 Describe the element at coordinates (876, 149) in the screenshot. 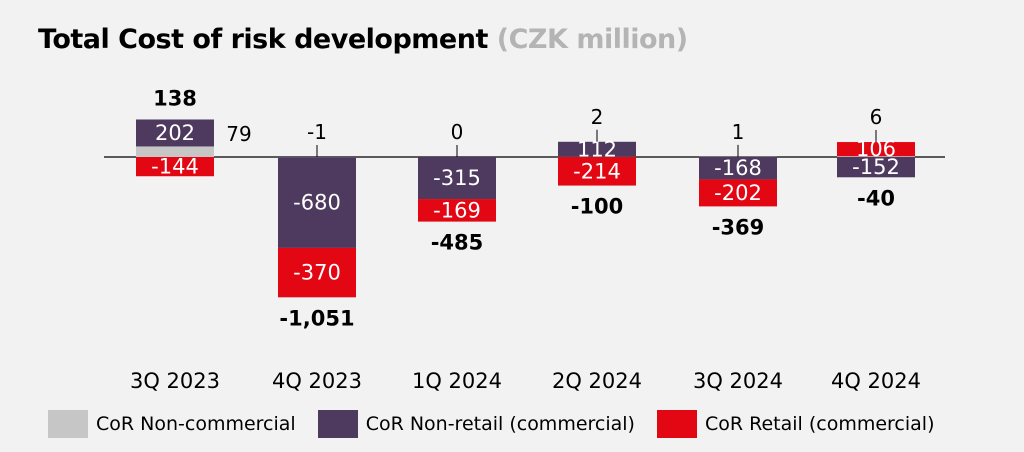

I see `bar-retail-4q-2024` at that location.